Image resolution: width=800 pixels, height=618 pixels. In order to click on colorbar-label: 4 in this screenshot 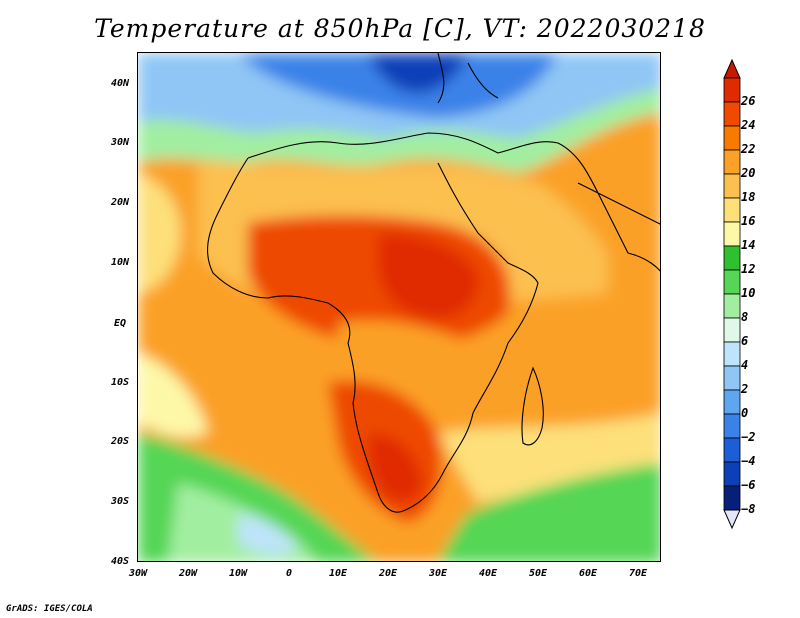, I will do `click(745, 365)`.